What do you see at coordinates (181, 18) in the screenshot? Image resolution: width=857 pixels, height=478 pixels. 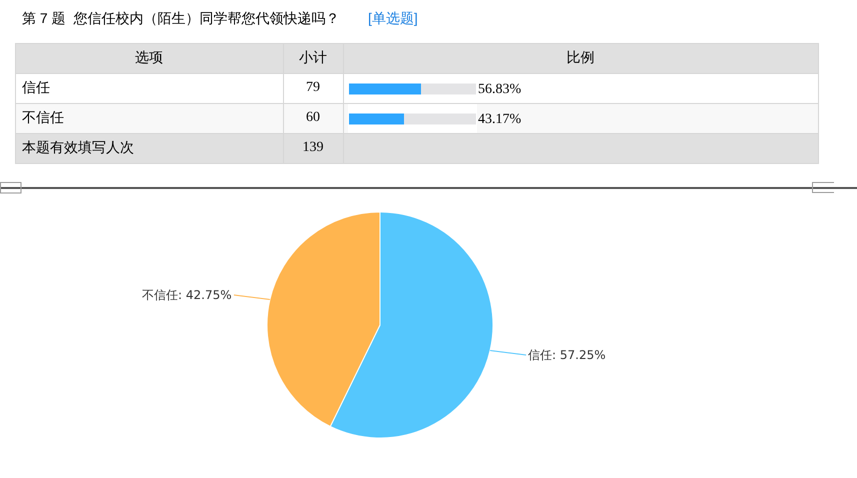 I see `text: 第 7 题 您信任校内（陌生）同学帮您代领快递吗？` at bounding box center [181, 18].